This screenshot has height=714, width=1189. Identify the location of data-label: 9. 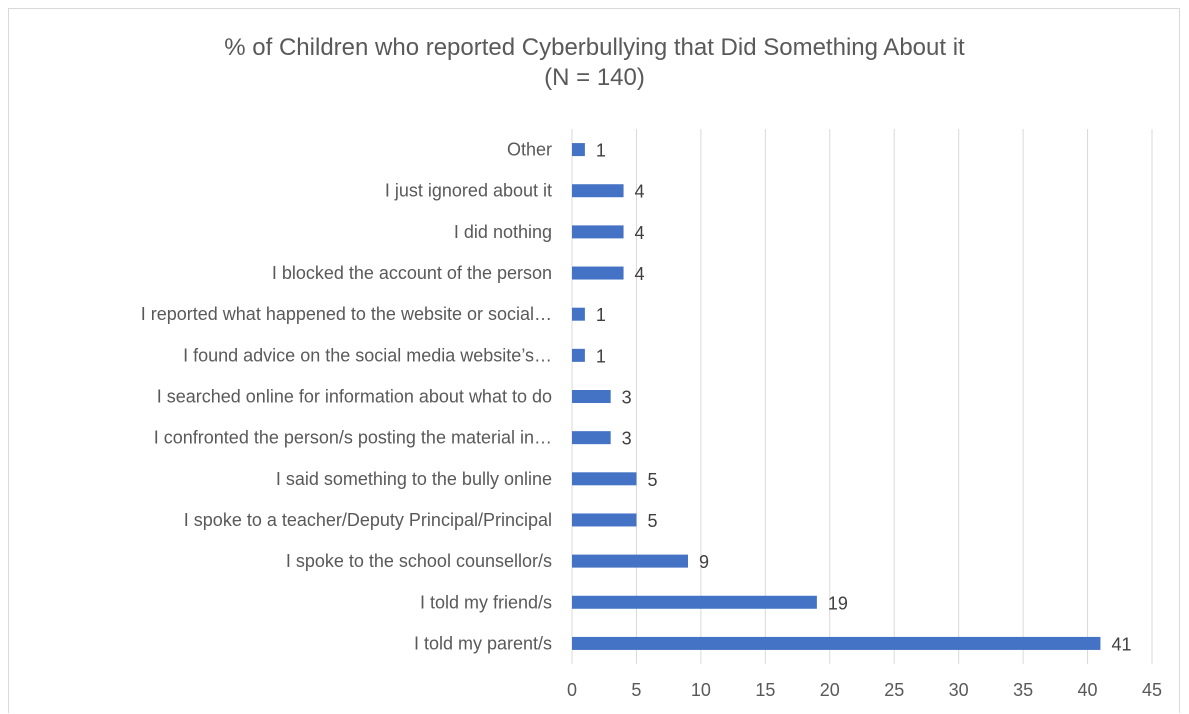
(704, 562).